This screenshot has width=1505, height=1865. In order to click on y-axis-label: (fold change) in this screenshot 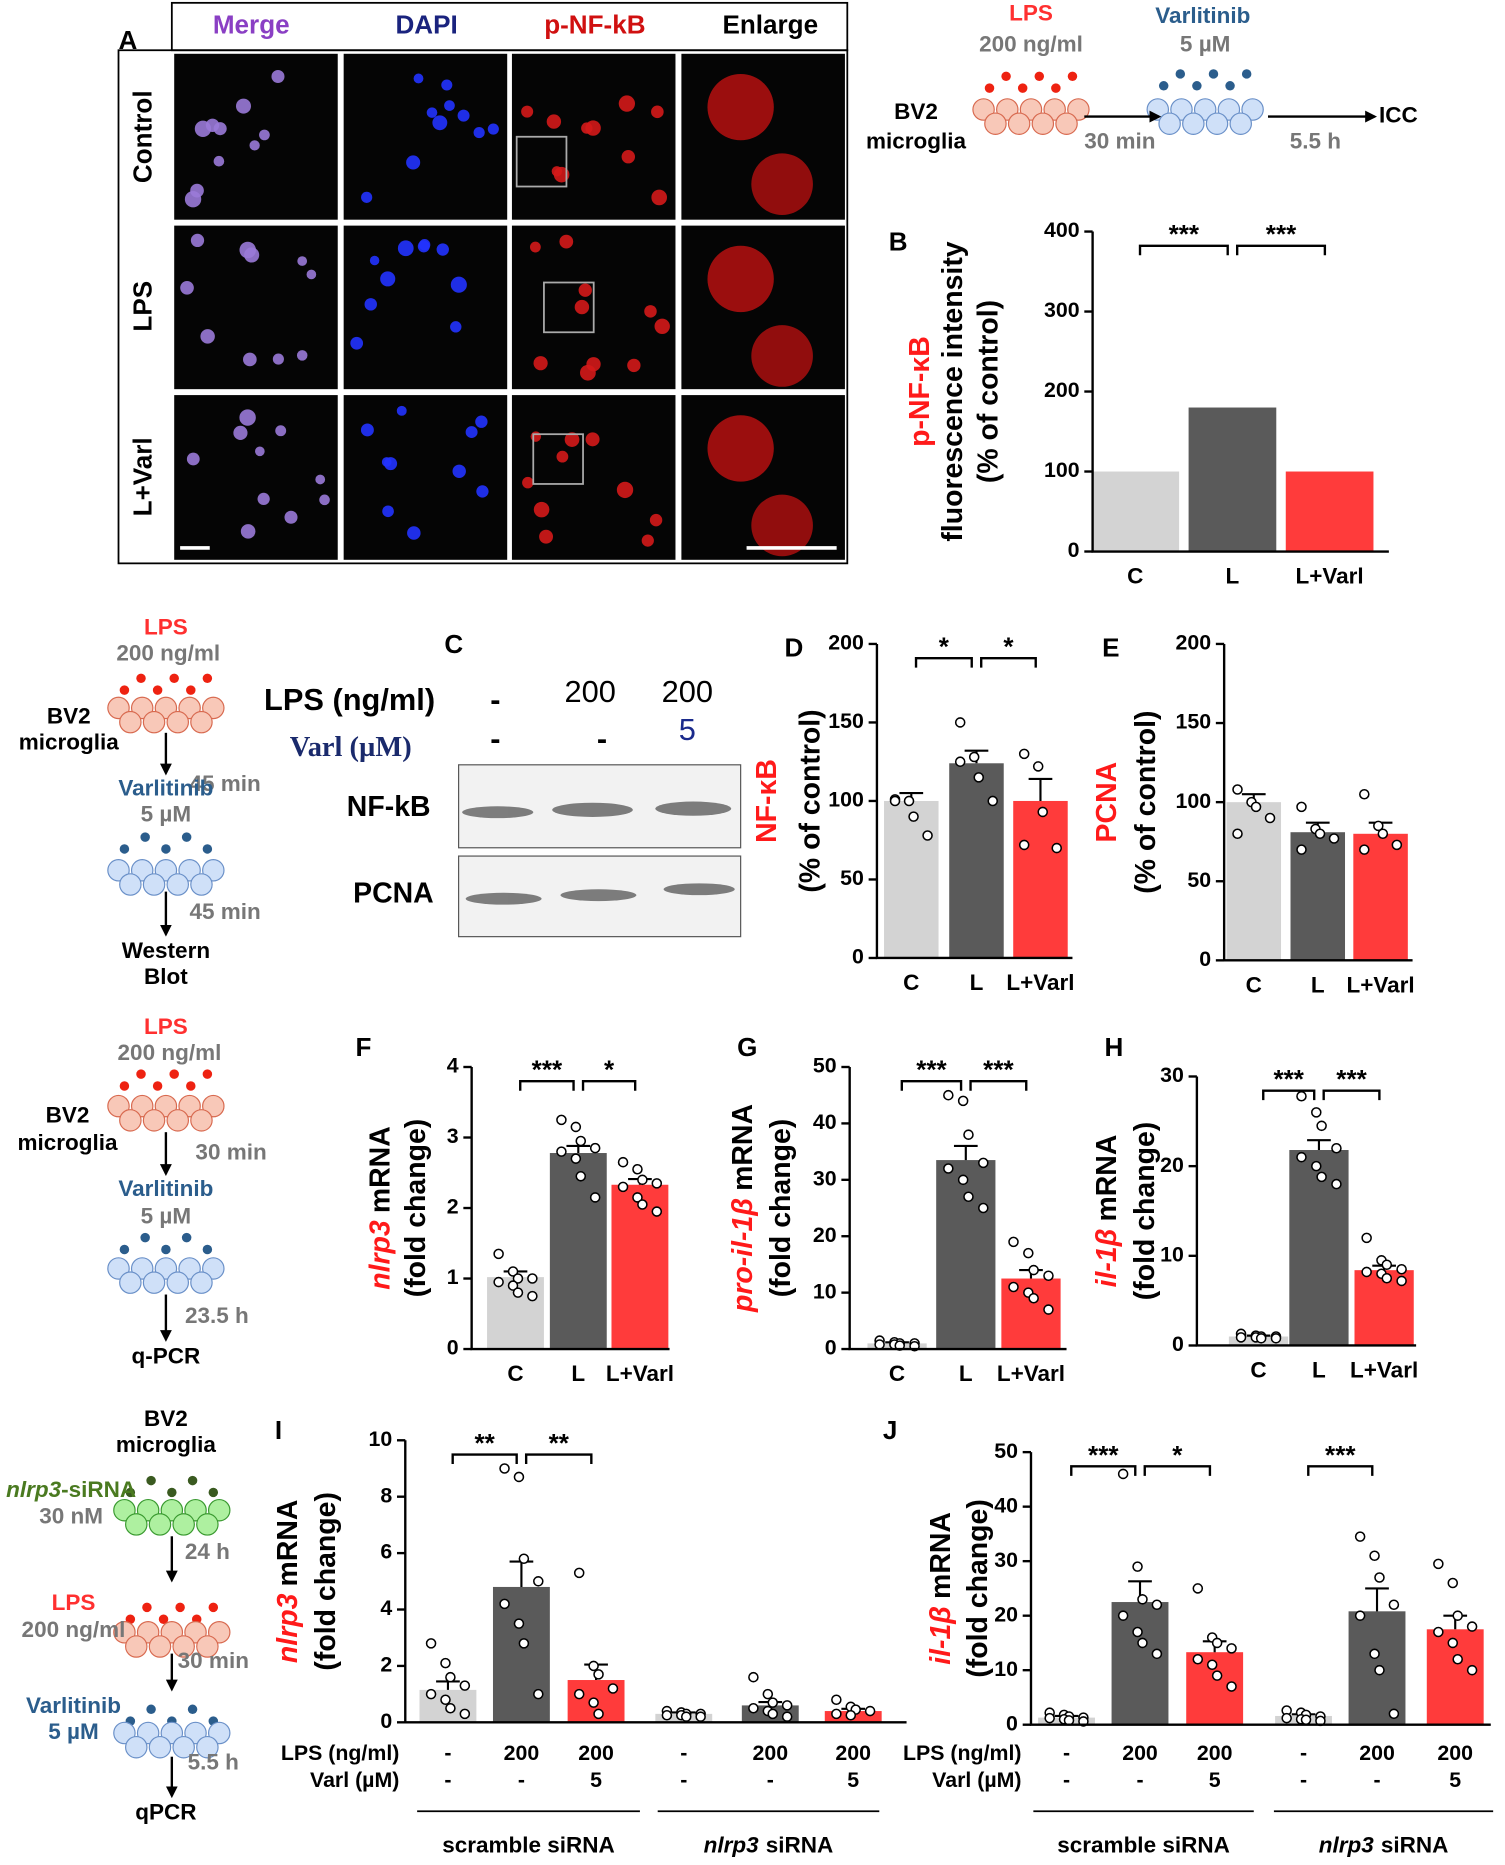, I will do `click(977, 1588)`.